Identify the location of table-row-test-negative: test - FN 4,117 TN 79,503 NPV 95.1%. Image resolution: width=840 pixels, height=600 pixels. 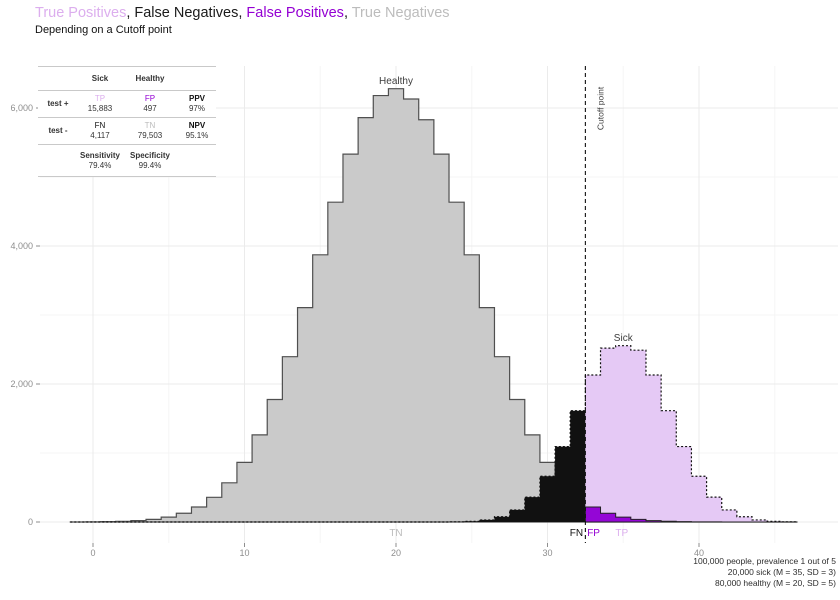
(127, 131).